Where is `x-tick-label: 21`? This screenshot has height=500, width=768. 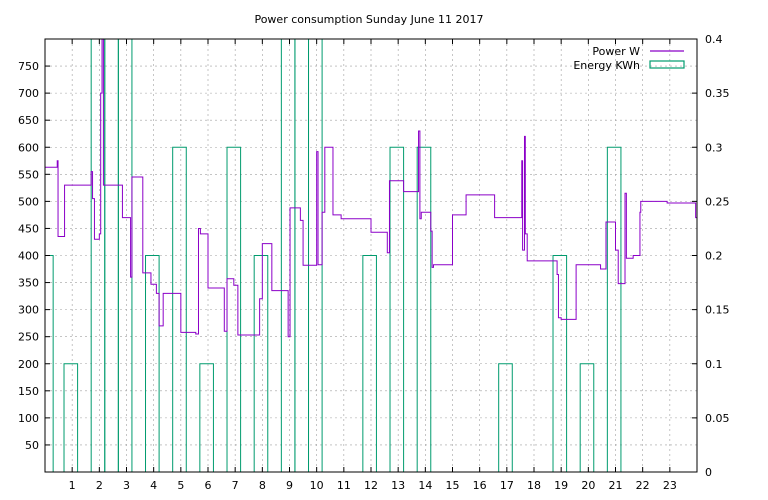
x-tick-label: 21 is located at coordinates (616, 485).